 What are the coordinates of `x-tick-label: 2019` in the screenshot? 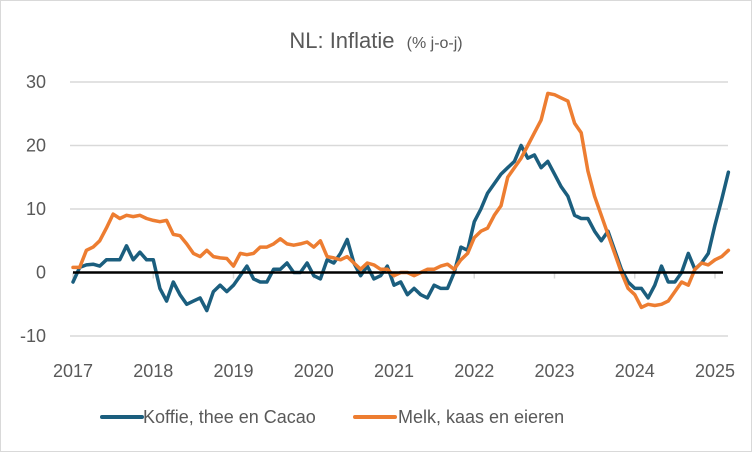 It's located at (233, 371).